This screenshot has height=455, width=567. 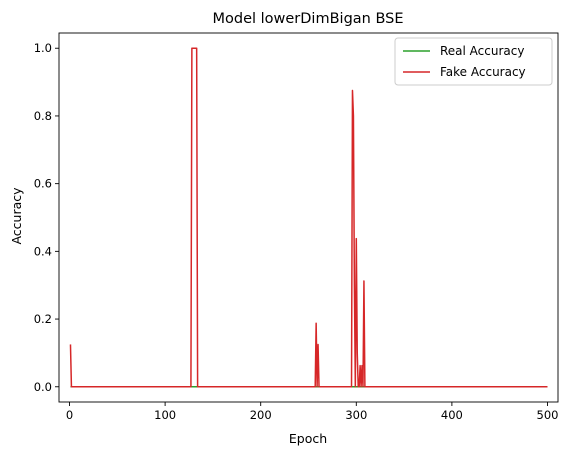 What do you see at coordinates (43, 319) in the screenshot?
I see `y-tick-label: 0.2` at bounding box center [43, 319].